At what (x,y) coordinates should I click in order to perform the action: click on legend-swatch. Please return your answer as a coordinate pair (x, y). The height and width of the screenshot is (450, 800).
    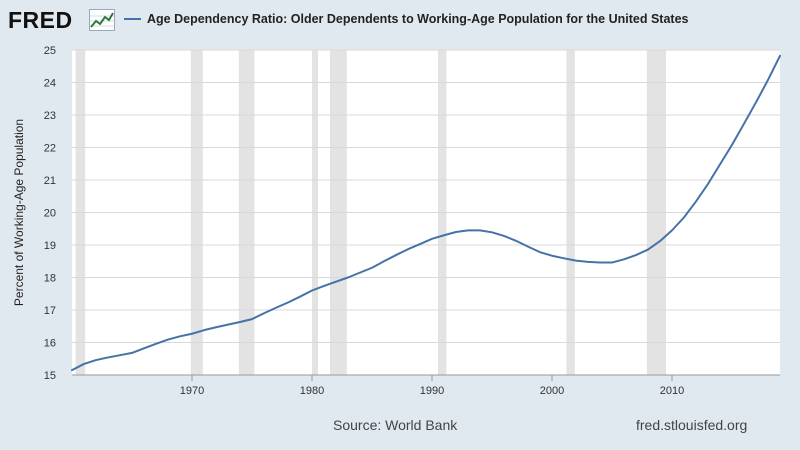
    Looking at the image, I should click on (132, 19).